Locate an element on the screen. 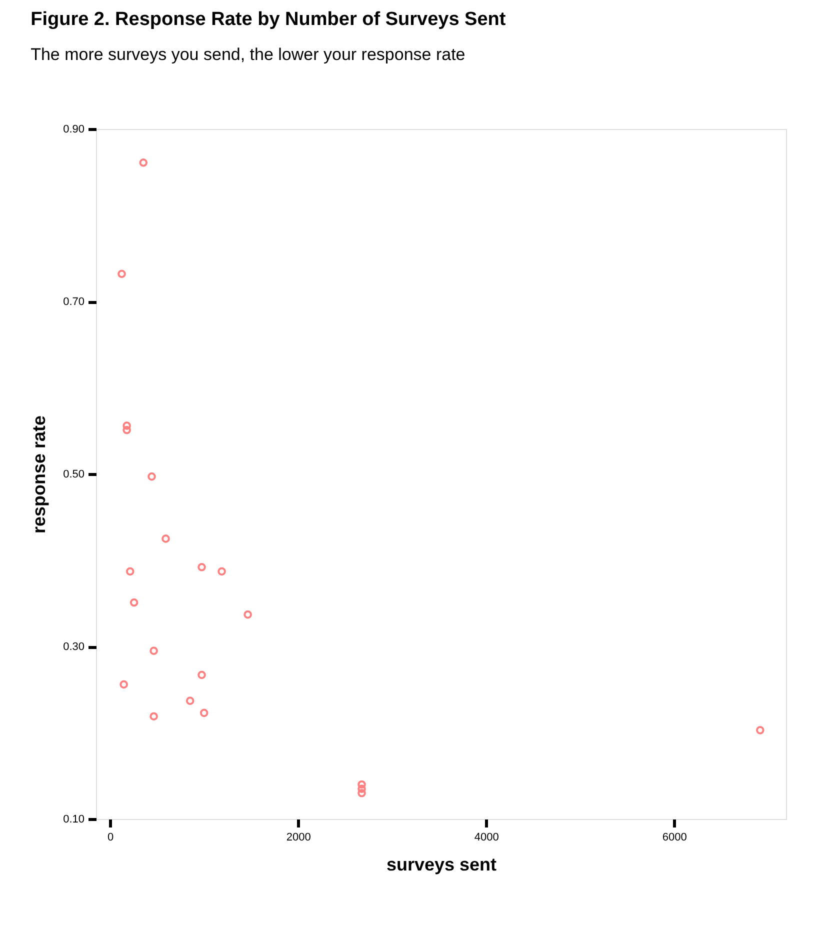  chart-title: Figure 2. Response Rate by Number of Surveys Sent is located at coordinates (268, 19).